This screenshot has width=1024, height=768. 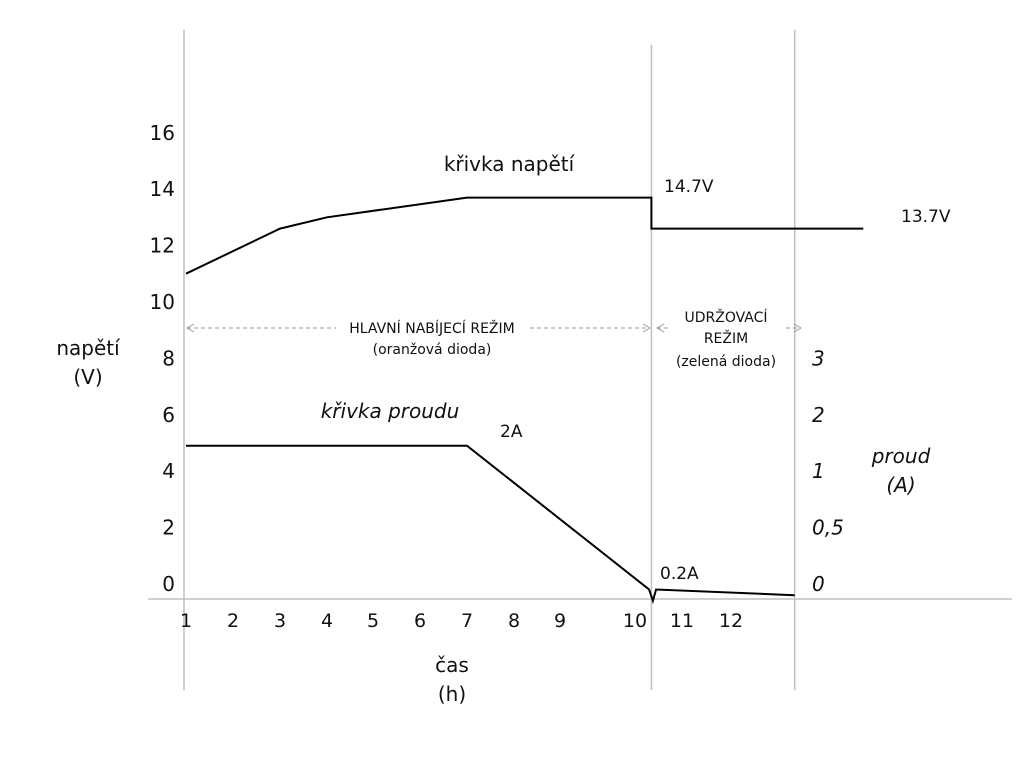 What do you see at coordinates (726, 362) in the screenshot?
I see `hold-mode-sublabel: (zelená dioda)` at bounding box center [726, 362].